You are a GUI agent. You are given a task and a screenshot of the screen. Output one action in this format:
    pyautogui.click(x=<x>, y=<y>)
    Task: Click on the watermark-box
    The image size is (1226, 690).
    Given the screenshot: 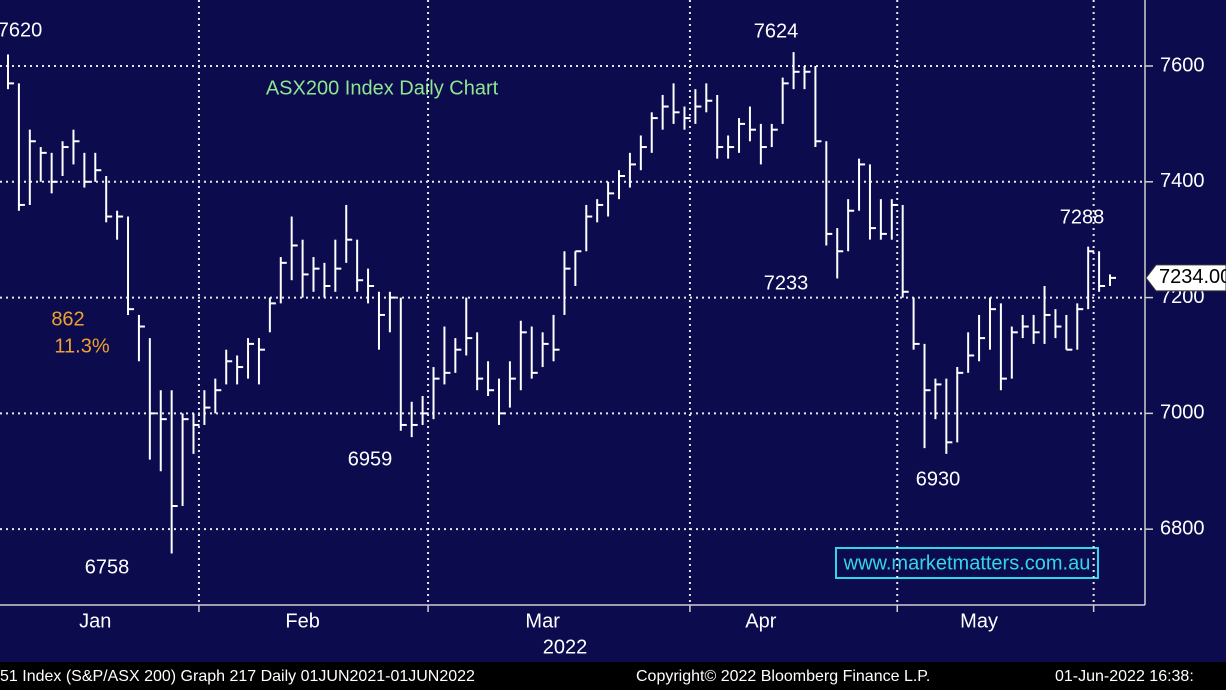 What is the action you would take?
    pyautogui.click(x=967, y=563)
    